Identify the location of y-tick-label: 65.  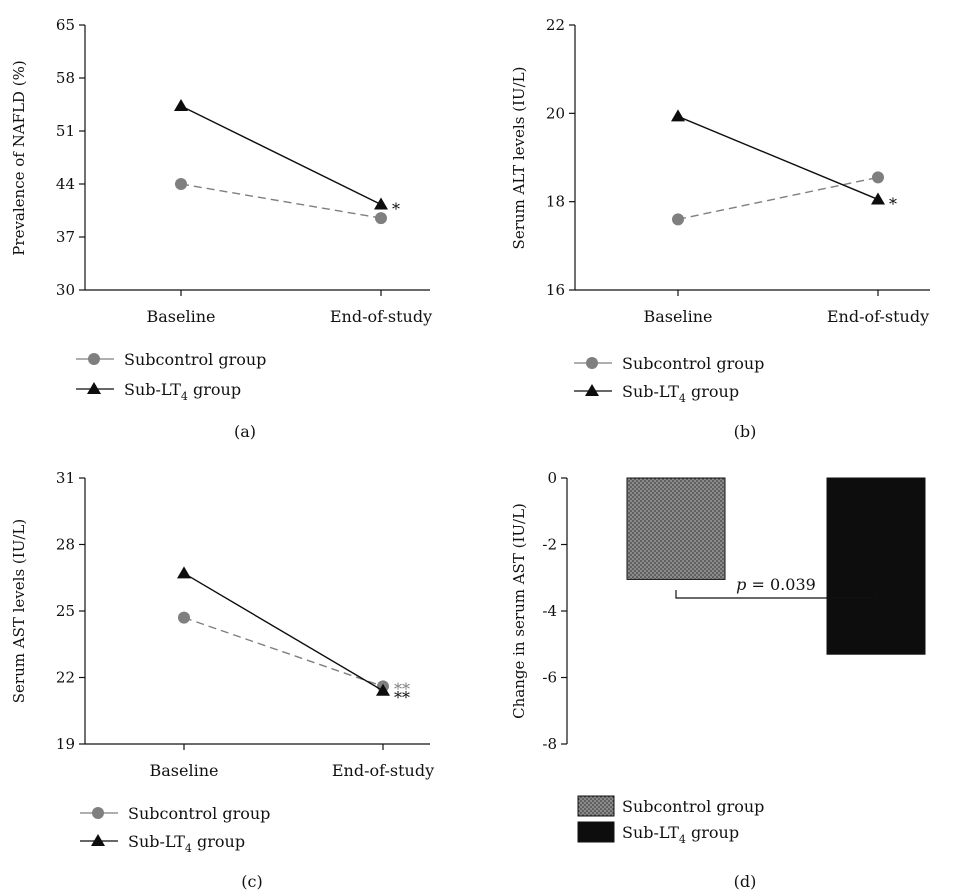
(65, 25).